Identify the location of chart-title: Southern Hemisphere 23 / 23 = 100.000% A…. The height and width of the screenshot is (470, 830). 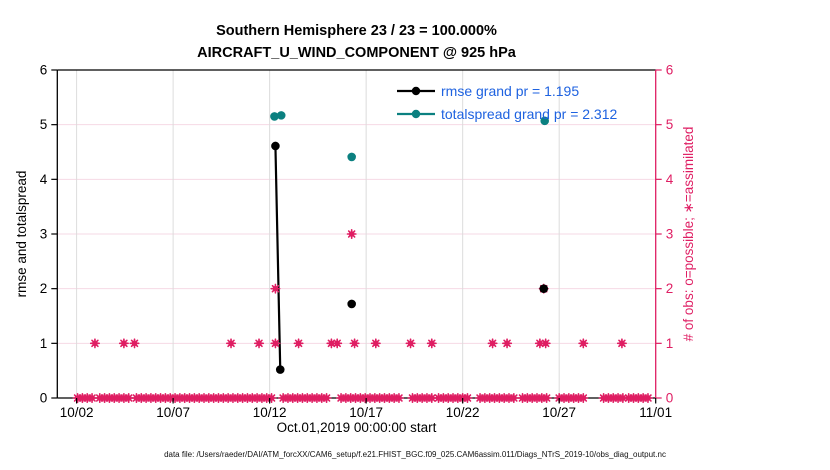
(356, 42).